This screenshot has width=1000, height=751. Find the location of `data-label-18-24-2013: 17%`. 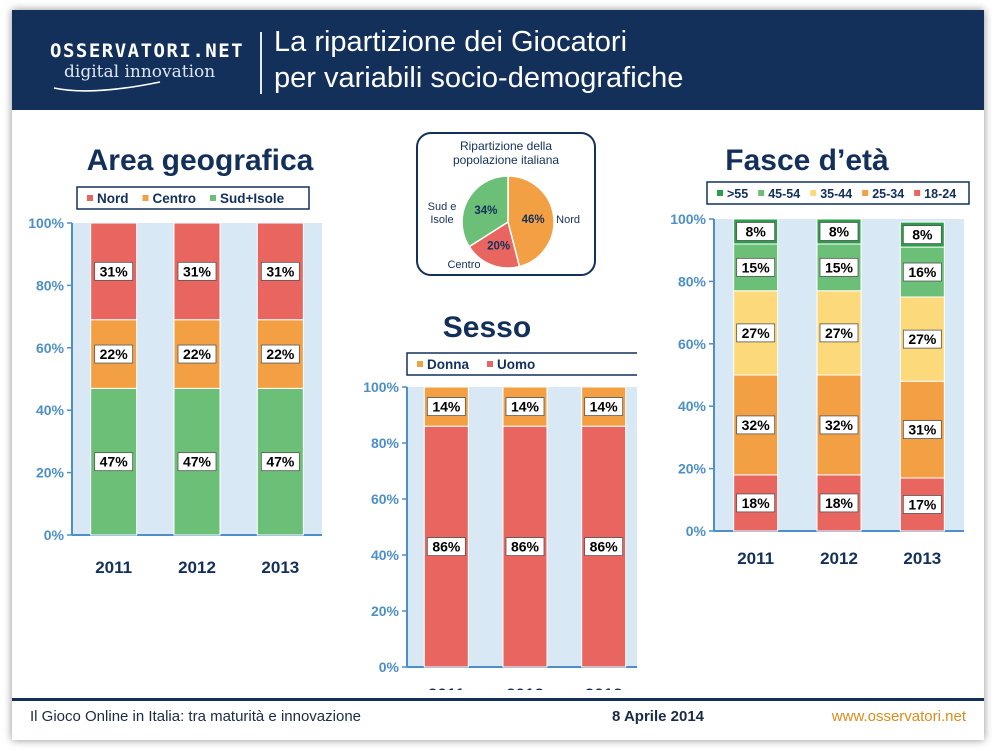

data-label-18-24-2013: 17% is located at coordinates (922, 504).